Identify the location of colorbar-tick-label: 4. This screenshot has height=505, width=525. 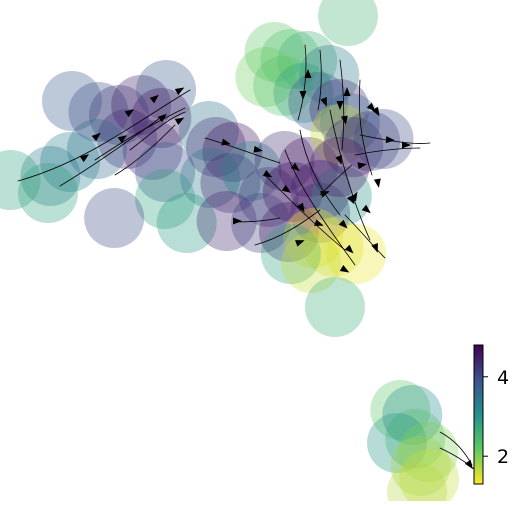
(503, 378).